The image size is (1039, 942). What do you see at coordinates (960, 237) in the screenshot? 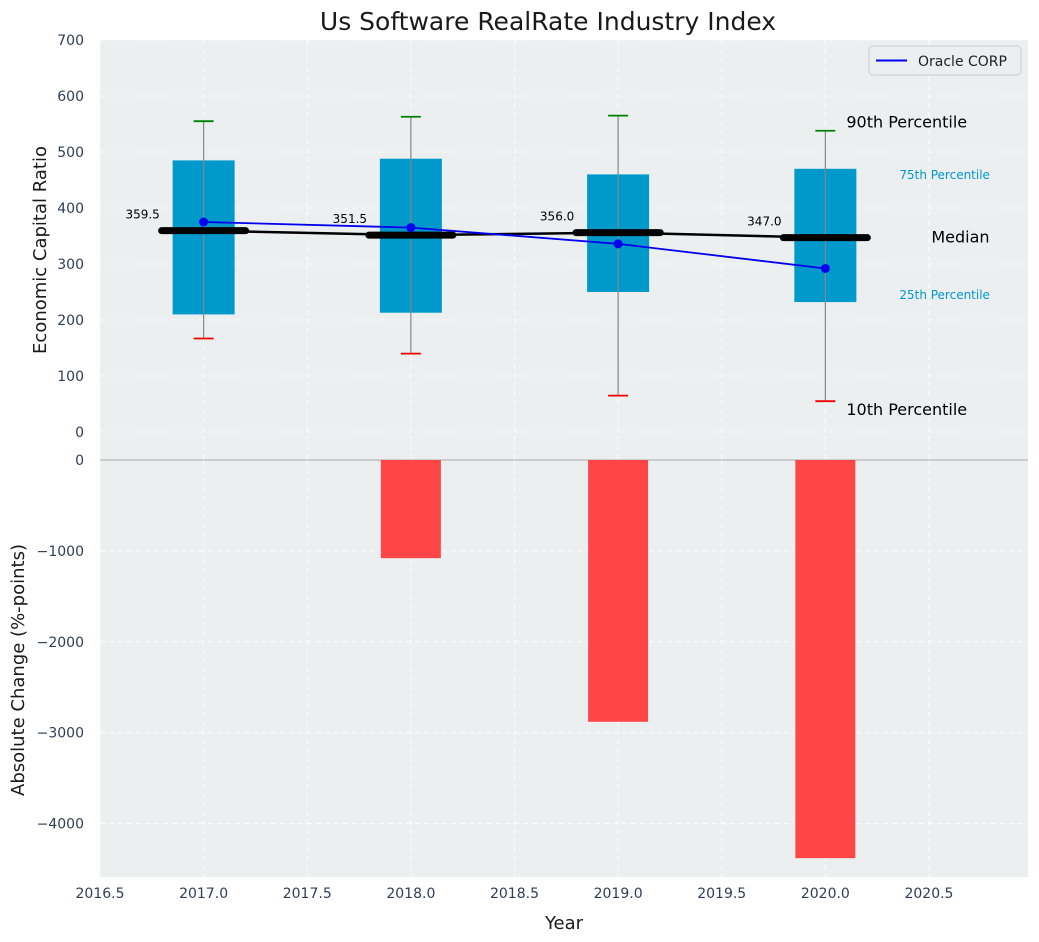
I see `median-annotation: Median` at bounding box center [960, 237].